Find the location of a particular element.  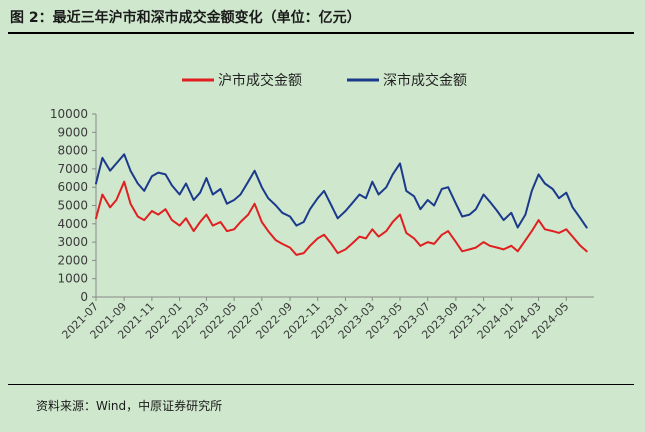

y-tick-label: 9000 is located at coordinates (72, 132).